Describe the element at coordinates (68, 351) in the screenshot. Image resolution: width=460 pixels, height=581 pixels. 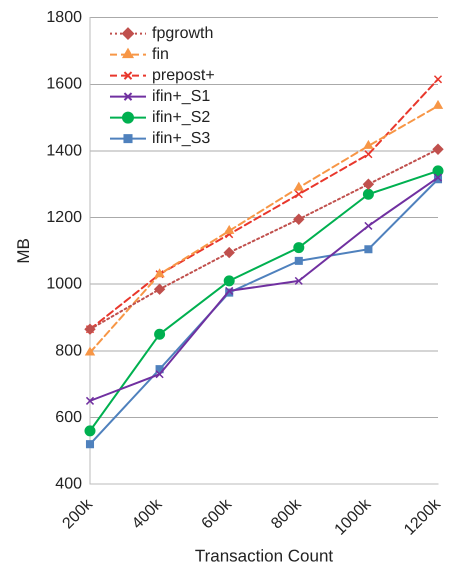
I see `y-tick-label: 800` at that location.